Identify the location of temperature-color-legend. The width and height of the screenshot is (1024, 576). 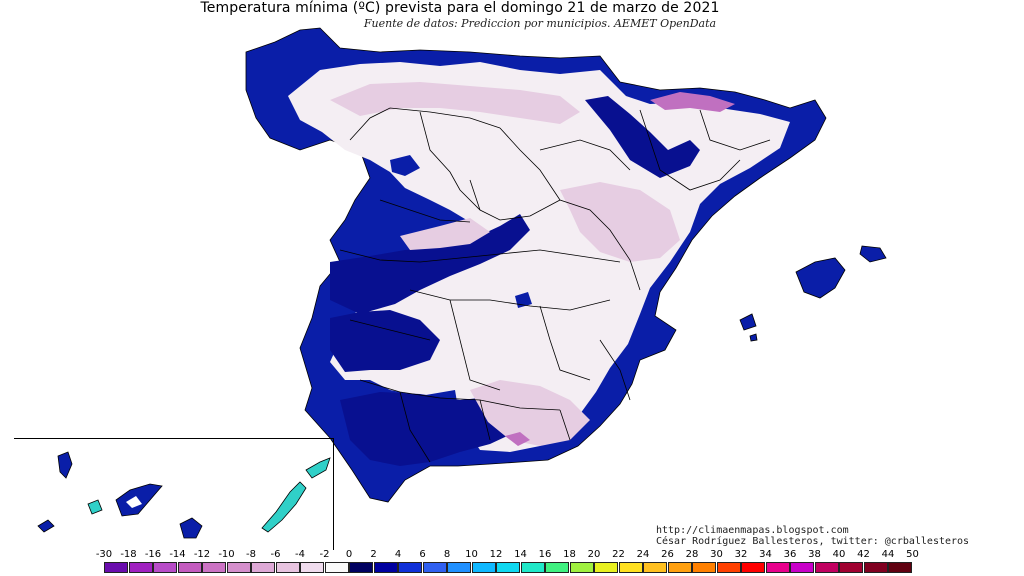
(508, 568).